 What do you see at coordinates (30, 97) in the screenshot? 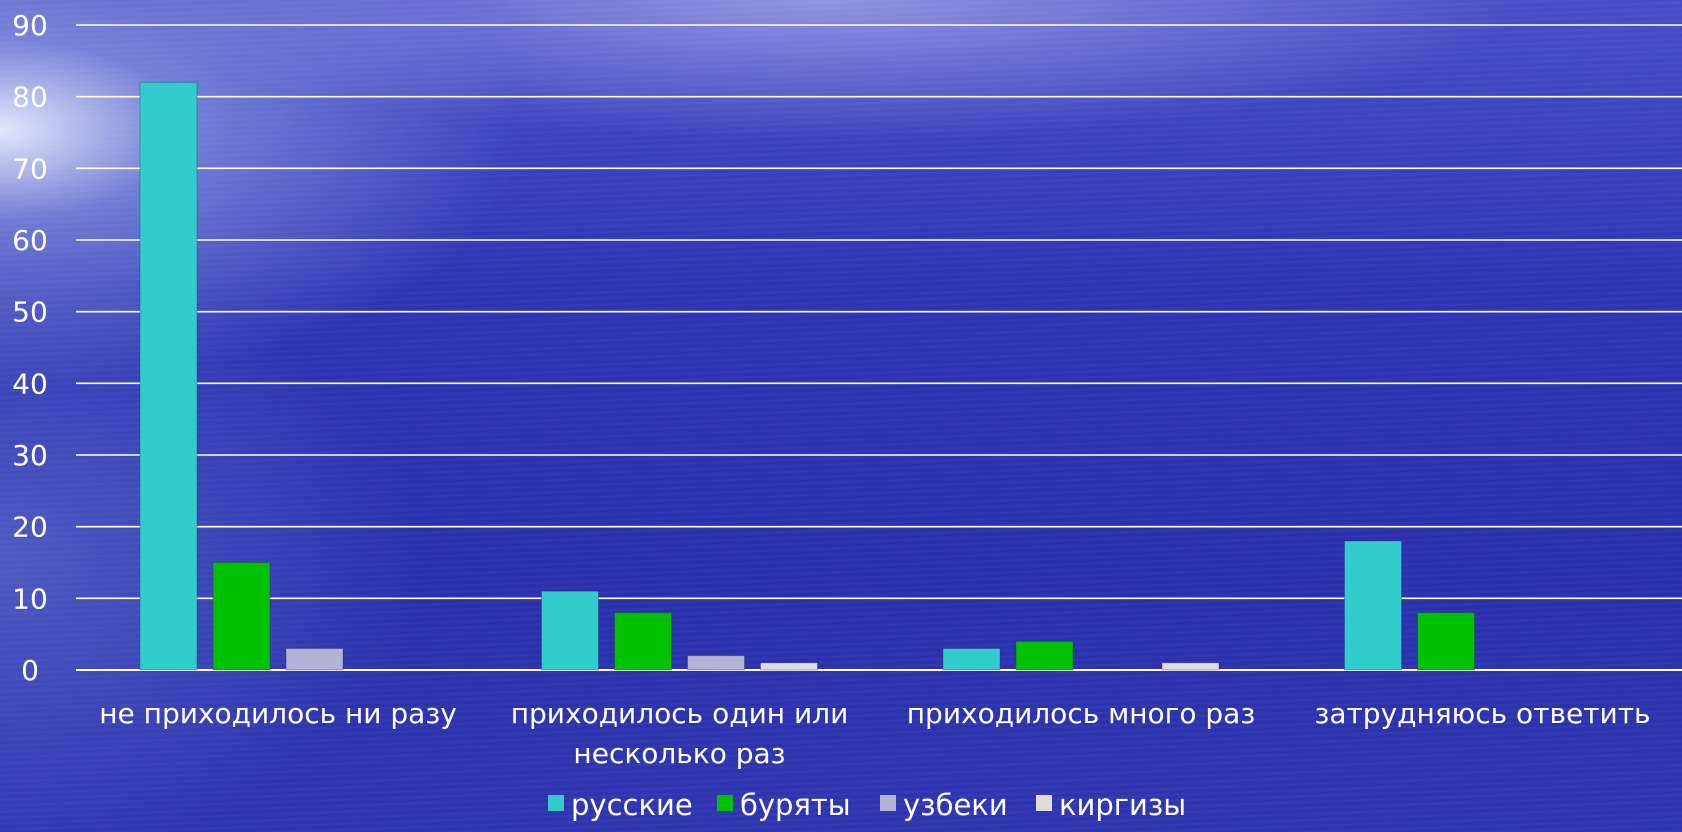
I see `y-tick-label: 80` at bounding box center [30, 97].